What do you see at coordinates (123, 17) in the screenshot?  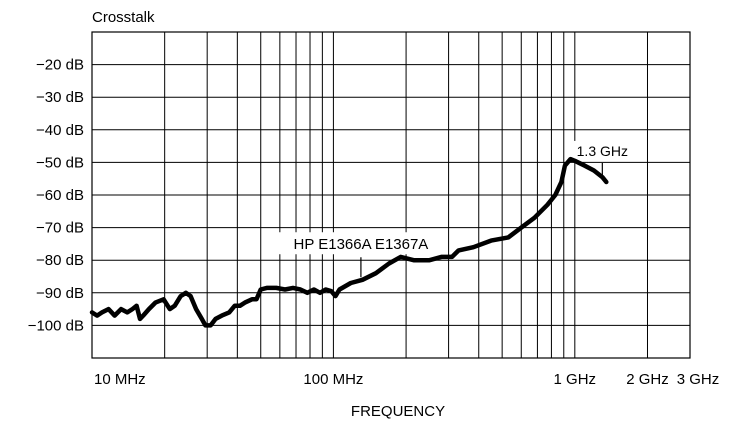 I see `chart-title: Crosstalk` at bounding box center [123, 17].